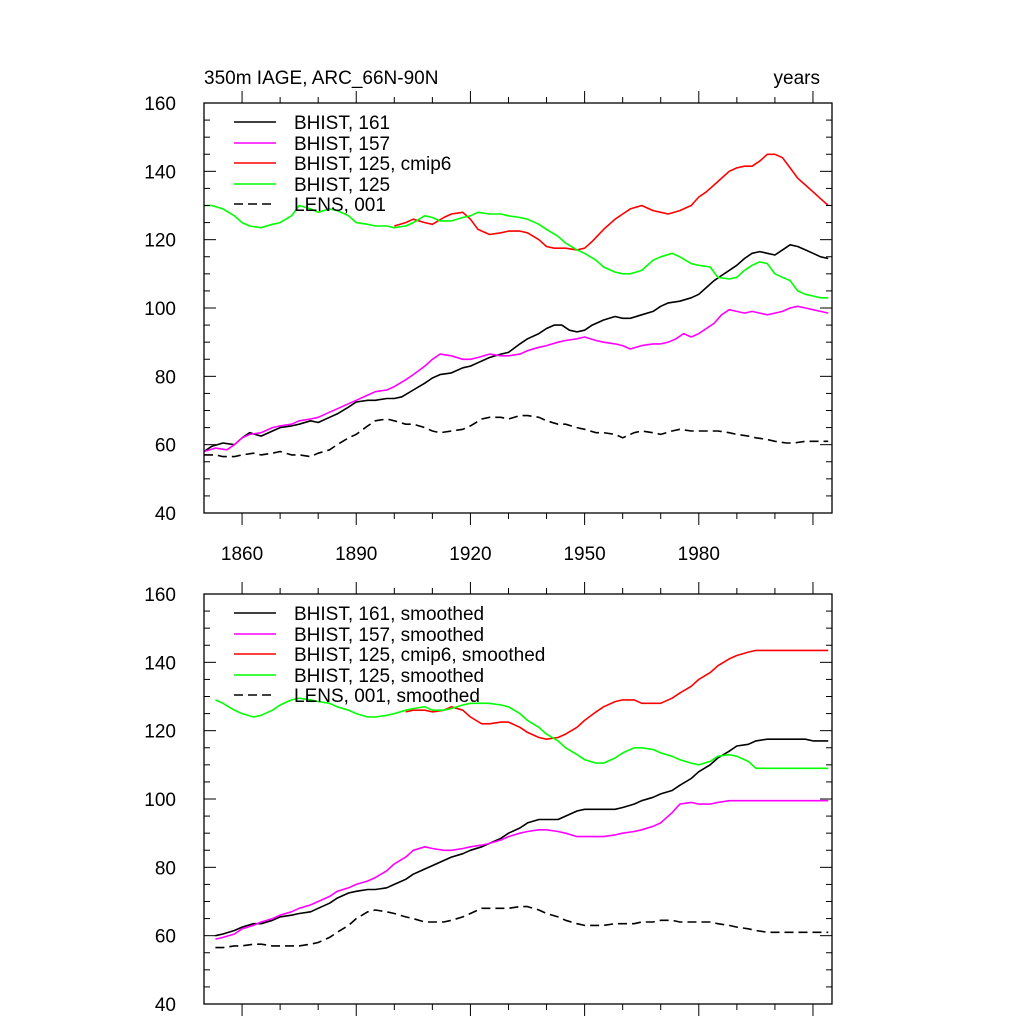 This screenshot has height=1024, width=1024. What do you see at coordinates (242, 554) in the screenshot?
I see `x-tick-label: 1860` at bounding box center [242, 554].